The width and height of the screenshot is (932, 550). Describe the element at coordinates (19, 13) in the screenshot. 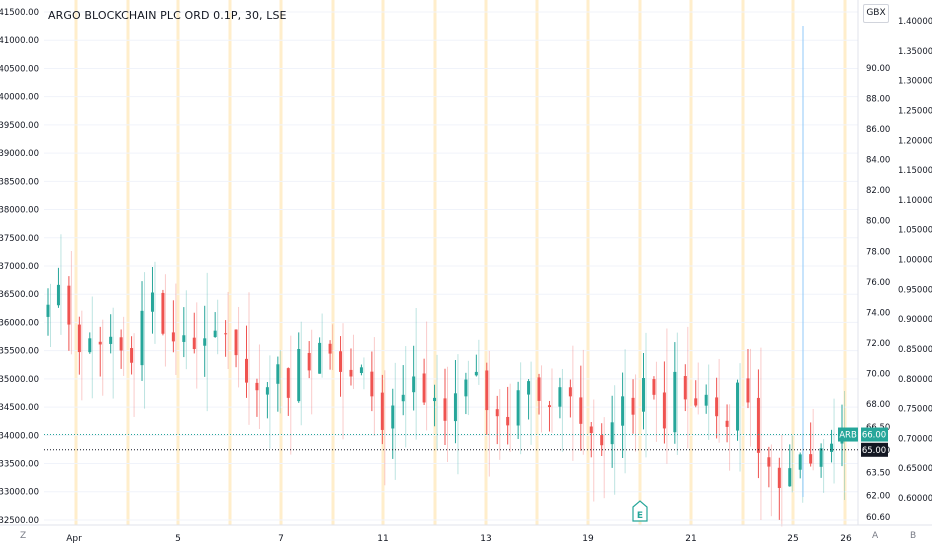

I see `left-axis-tick-label: 41500.00` at that location.